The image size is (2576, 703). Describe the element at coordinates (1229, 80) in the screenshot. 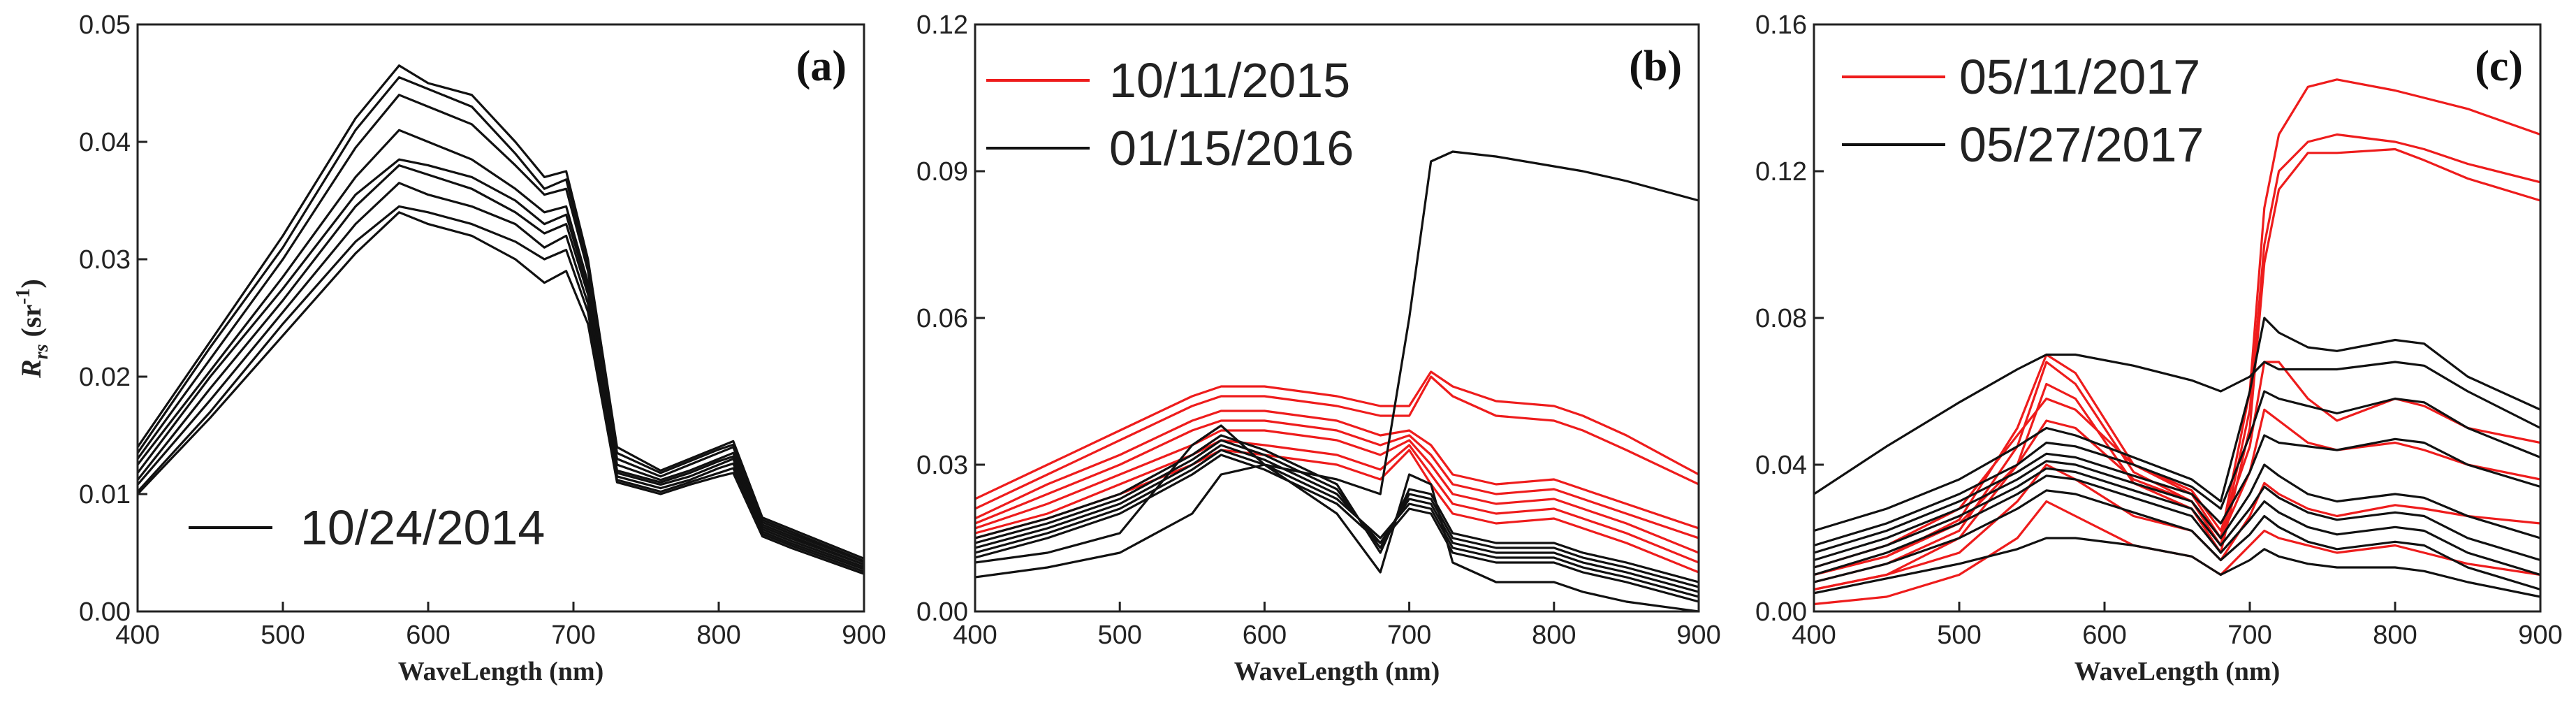

I see `legend-label: 10/11/2015` at that location.